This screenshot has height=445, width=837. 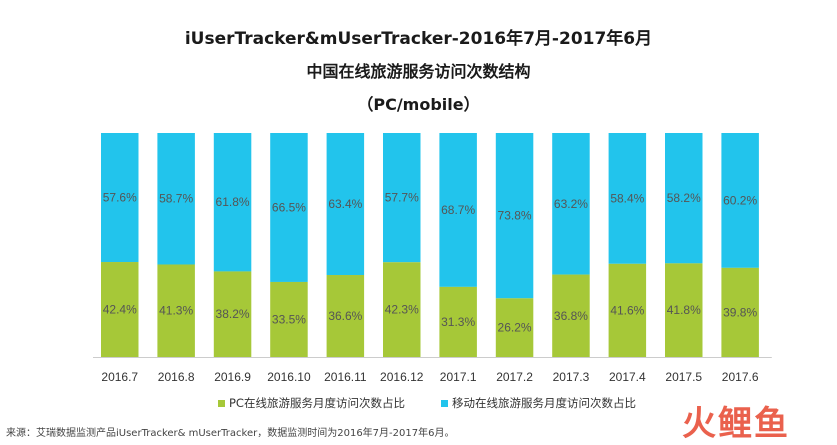 I want to click on data-label-pc-2016.12: 42.3%, so click(x=402, y=310).